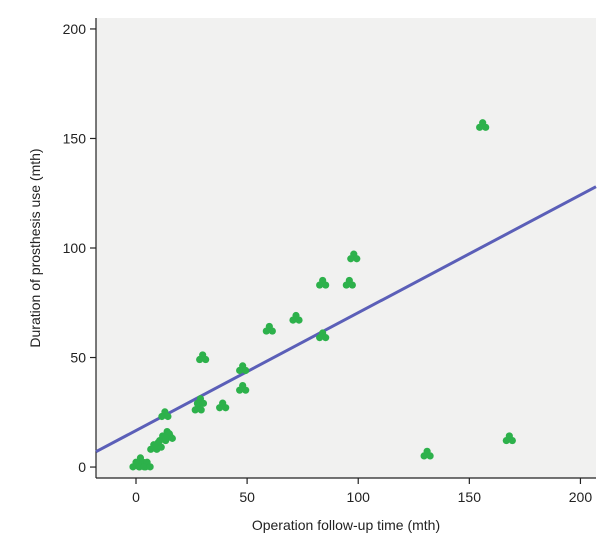 This screenshot has width=600, height=541. What do you see at coordinates (35, 247) in the screenshot?
I see `y-axis-title: Duration of prosthesis use (mth)` at bounding box center [35, 247].